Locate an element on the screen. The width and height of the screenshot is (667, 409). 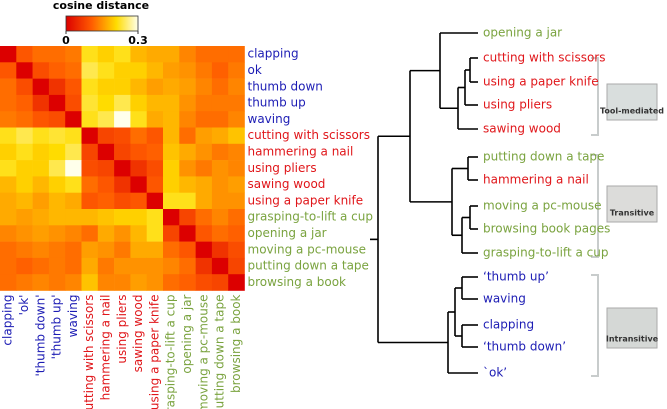
row-label: waving is located at coordinates (269, 119).